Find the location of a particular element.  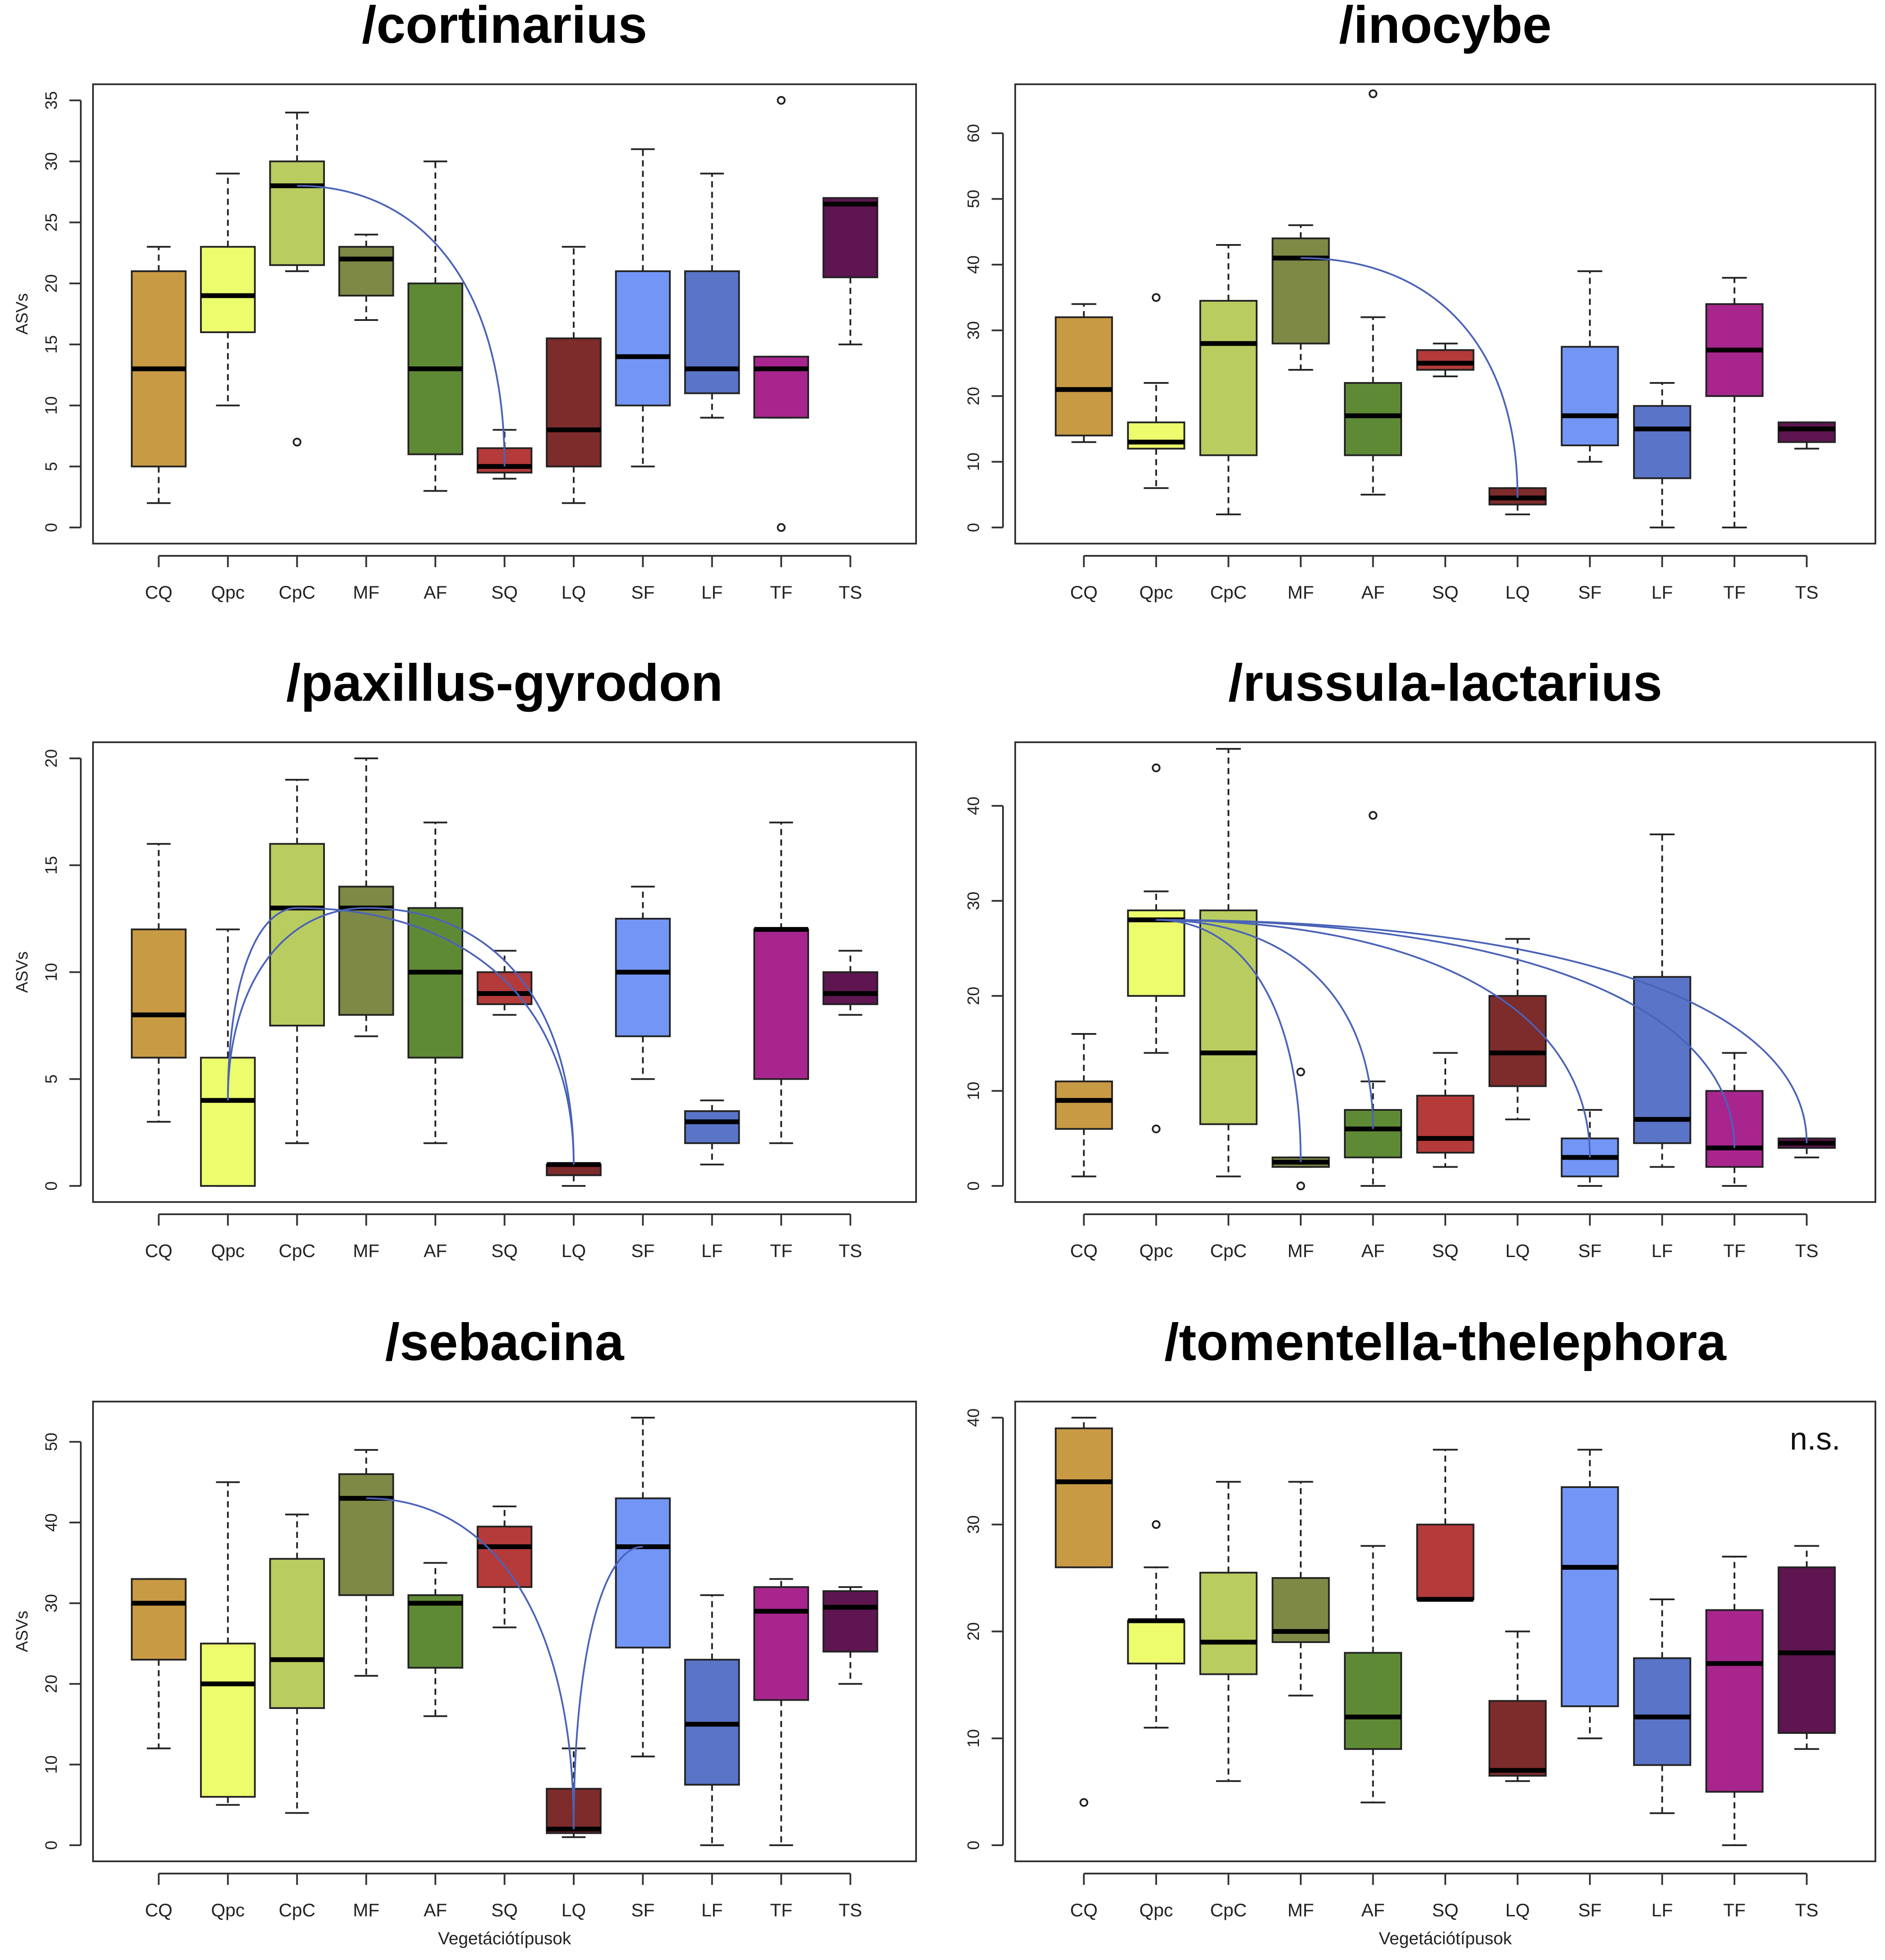

x-axis-label: Vegetációtípusok is located at coordinates (1446, 1939).